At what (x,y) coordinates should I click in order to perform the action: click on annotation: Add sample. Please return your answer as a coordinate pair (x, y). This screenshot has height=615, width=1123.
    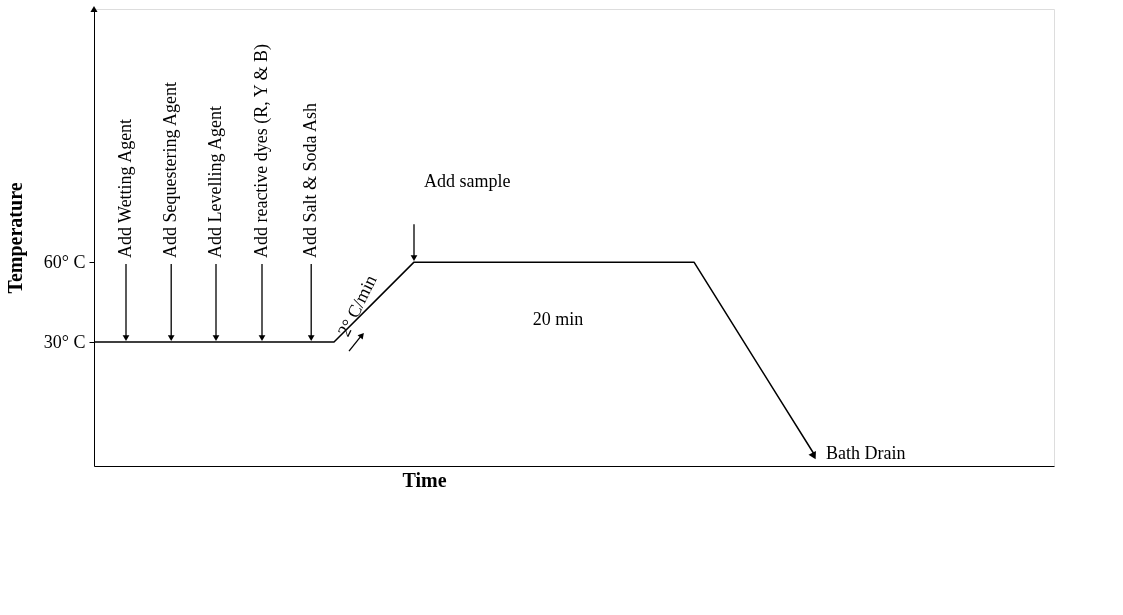
    Looking at the image, I should click on (467, 181).